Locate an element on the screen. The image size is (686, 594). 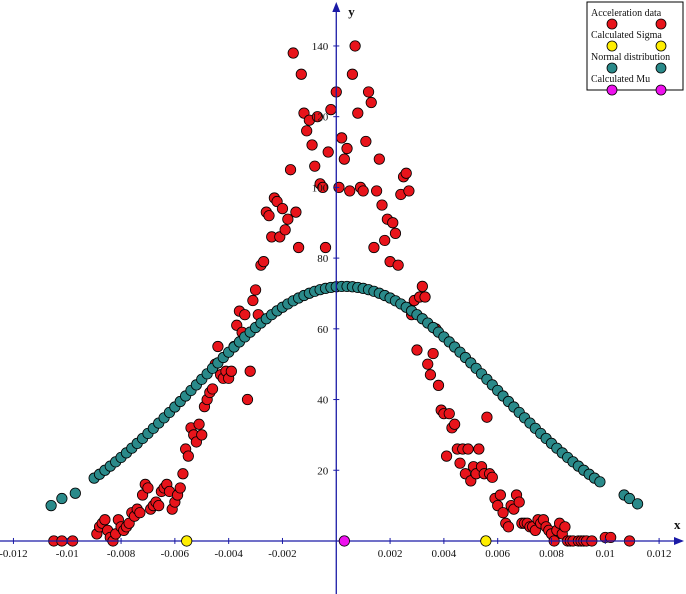
y-tick-label: 100 is located at coordinates (320, 188).